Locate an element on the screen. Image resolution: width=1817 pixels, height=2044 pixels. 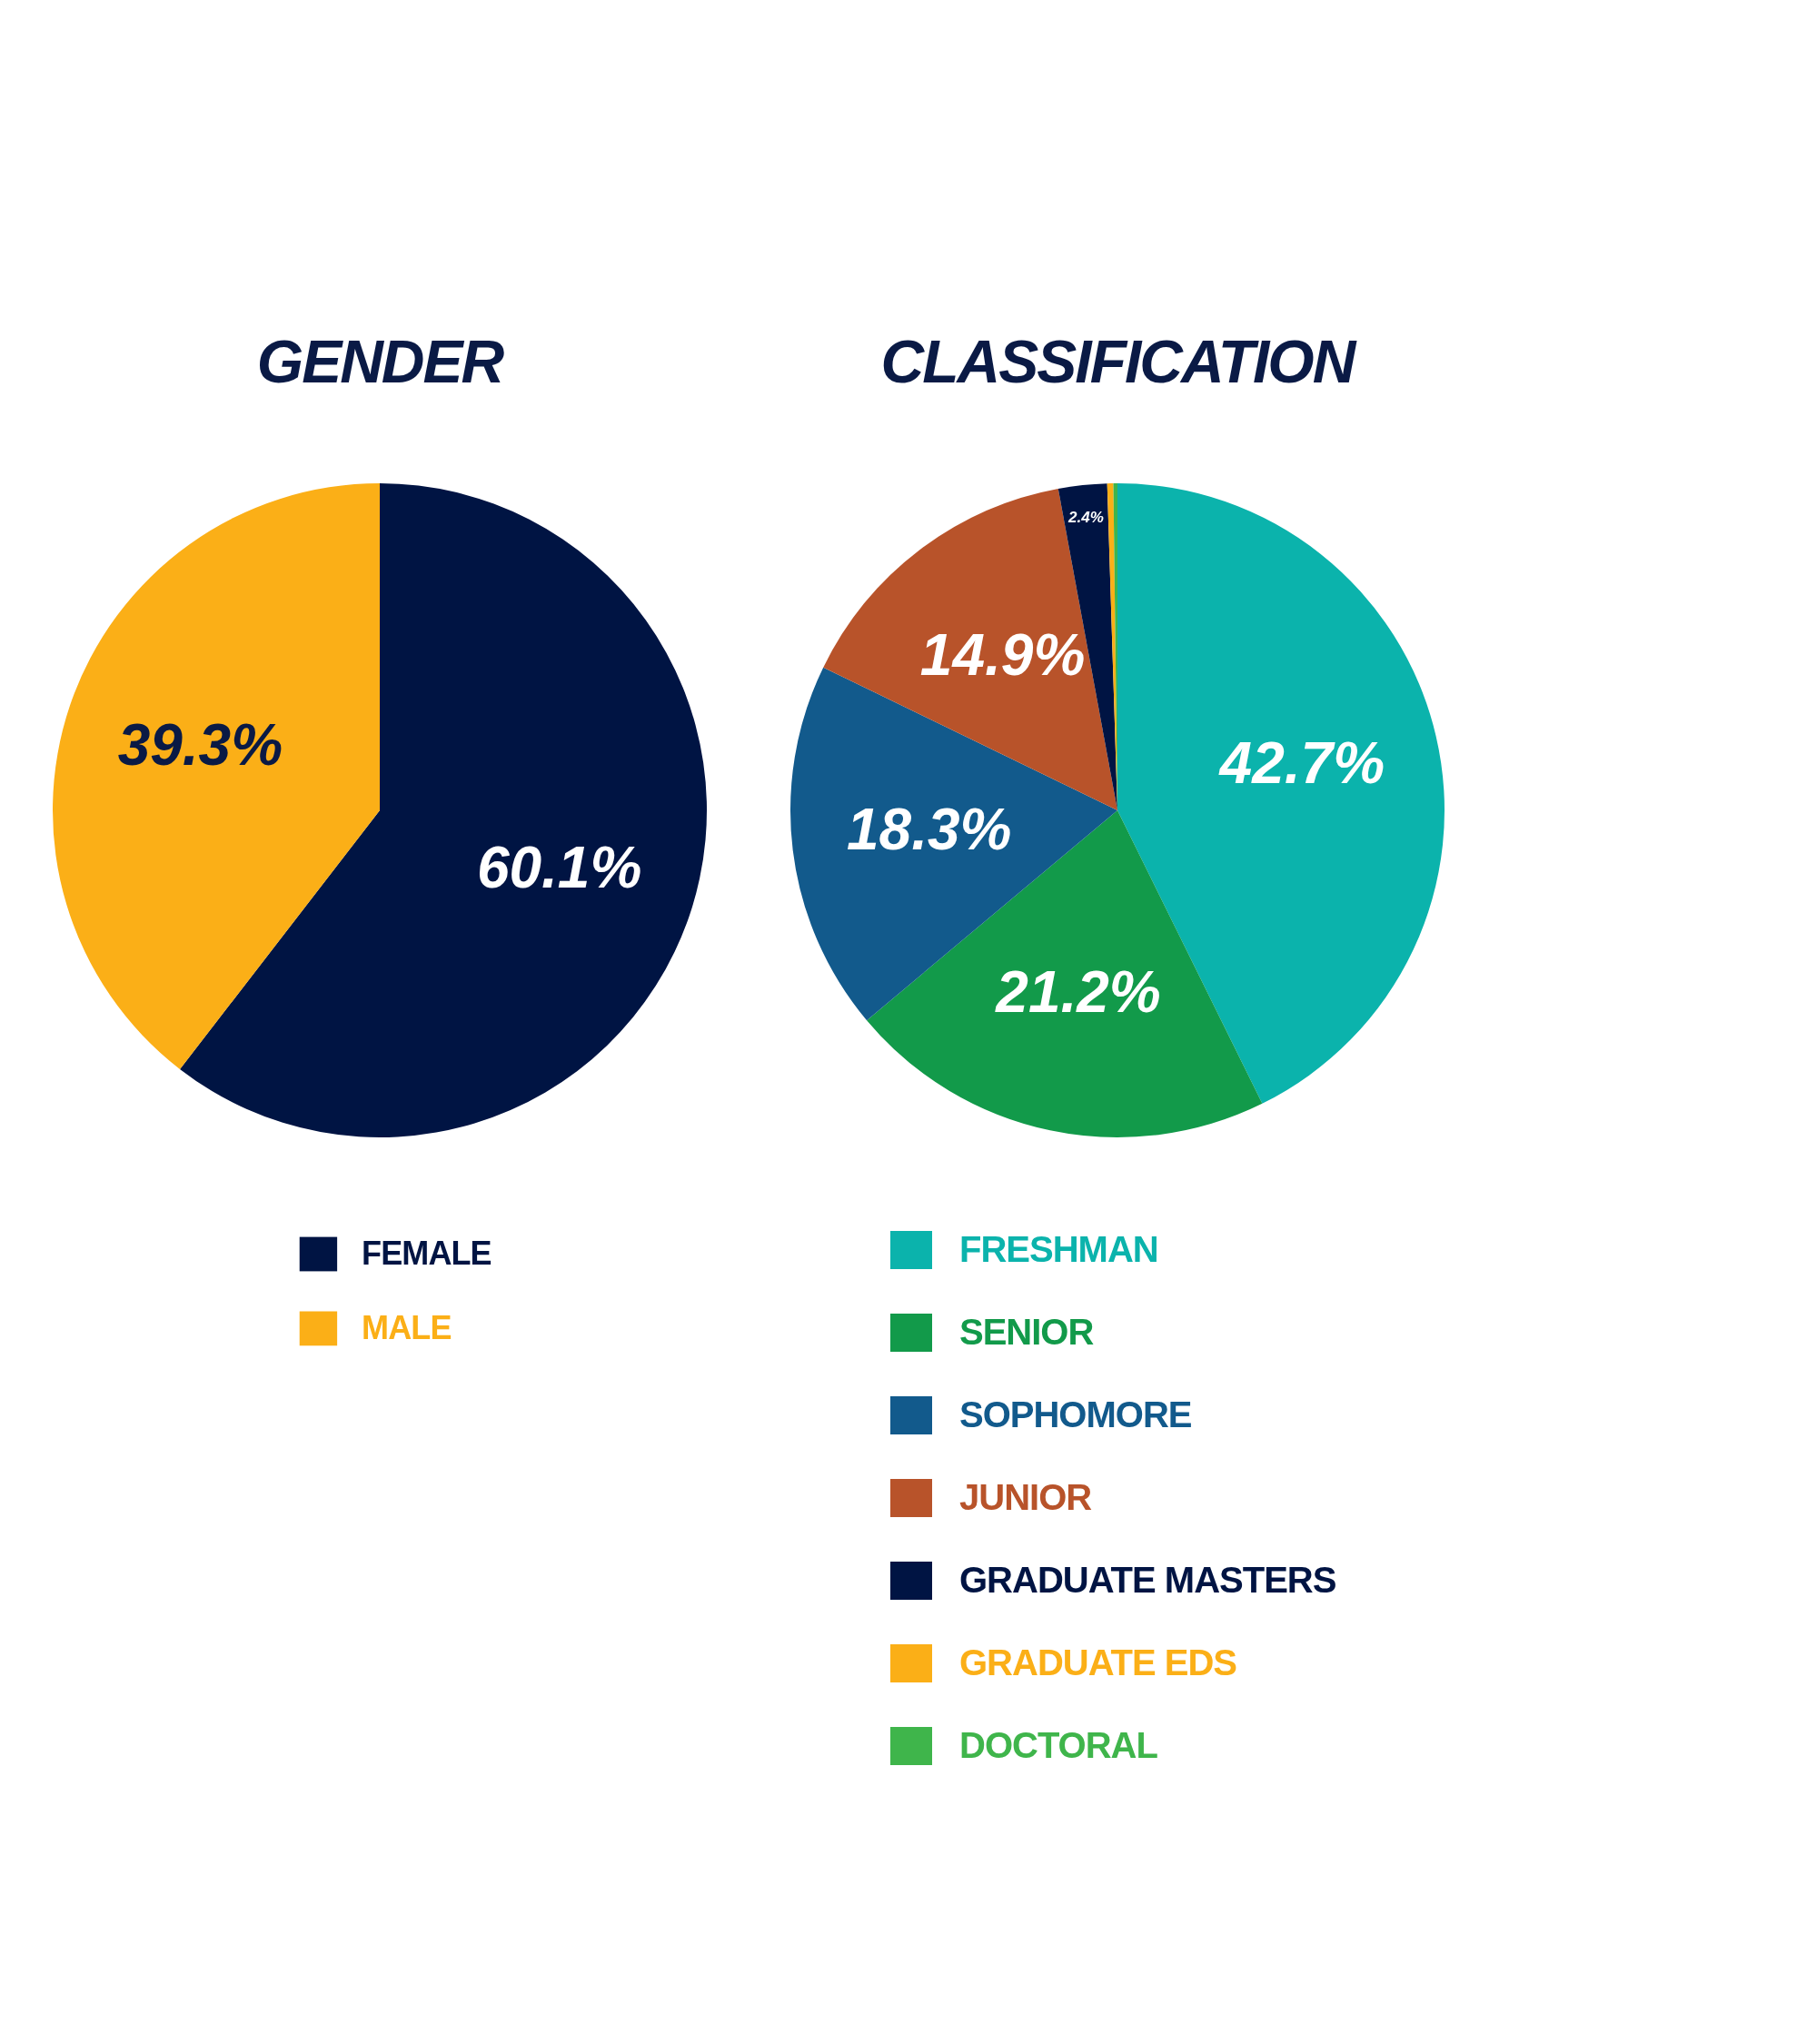
chart-title: GENDER is located at coordinates (379, 362).